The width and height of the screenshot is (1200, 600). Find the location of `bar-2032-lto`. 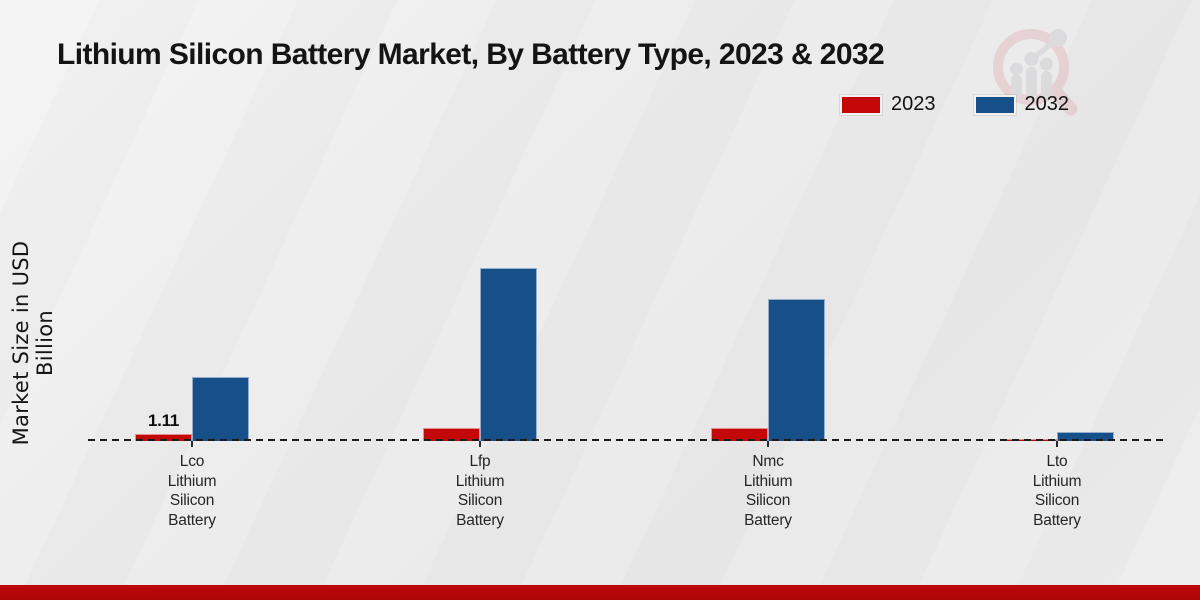

bar-2032-lto is located at coordinates (1085, 436).